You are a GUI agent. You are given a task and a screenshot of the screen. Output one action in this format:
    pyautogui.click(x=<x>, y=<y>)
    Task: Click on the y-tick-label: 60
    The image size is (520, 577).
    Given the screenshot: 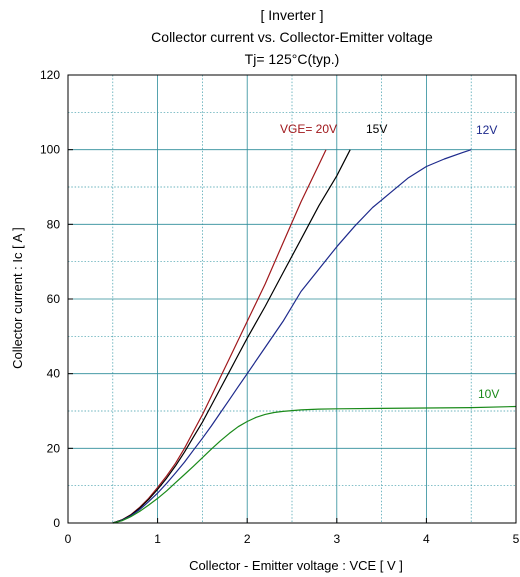 What is the action you would take?
    pyautogui.click(x=54, y=299)
    